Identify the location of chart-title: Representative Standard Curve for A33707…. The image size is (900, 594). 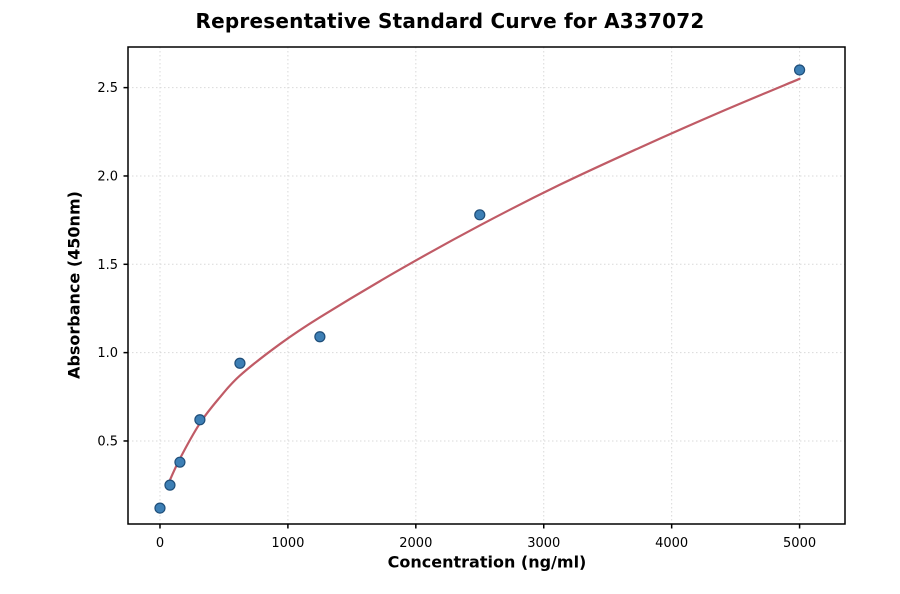
(450, 21).